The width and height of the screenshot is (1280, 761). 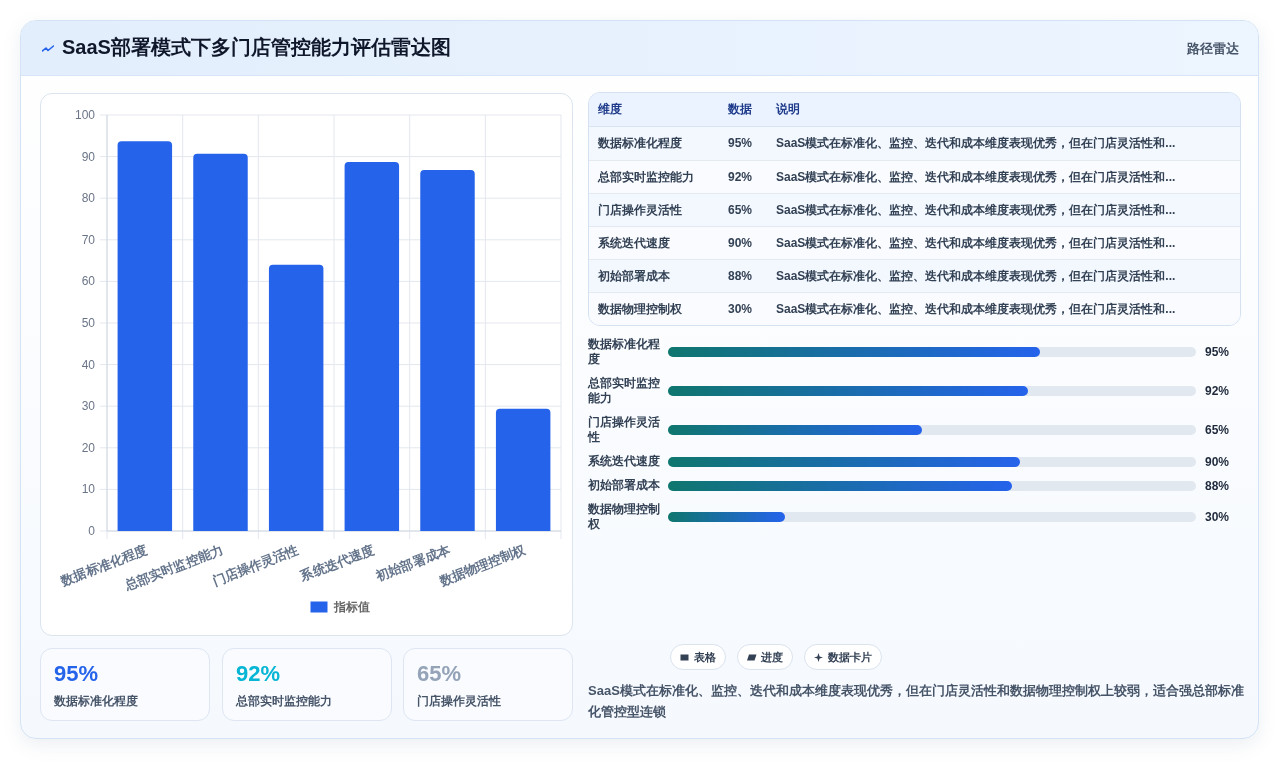 I want to click on y-tick-label: 系统迭代速度, so click(x=624, y=461).